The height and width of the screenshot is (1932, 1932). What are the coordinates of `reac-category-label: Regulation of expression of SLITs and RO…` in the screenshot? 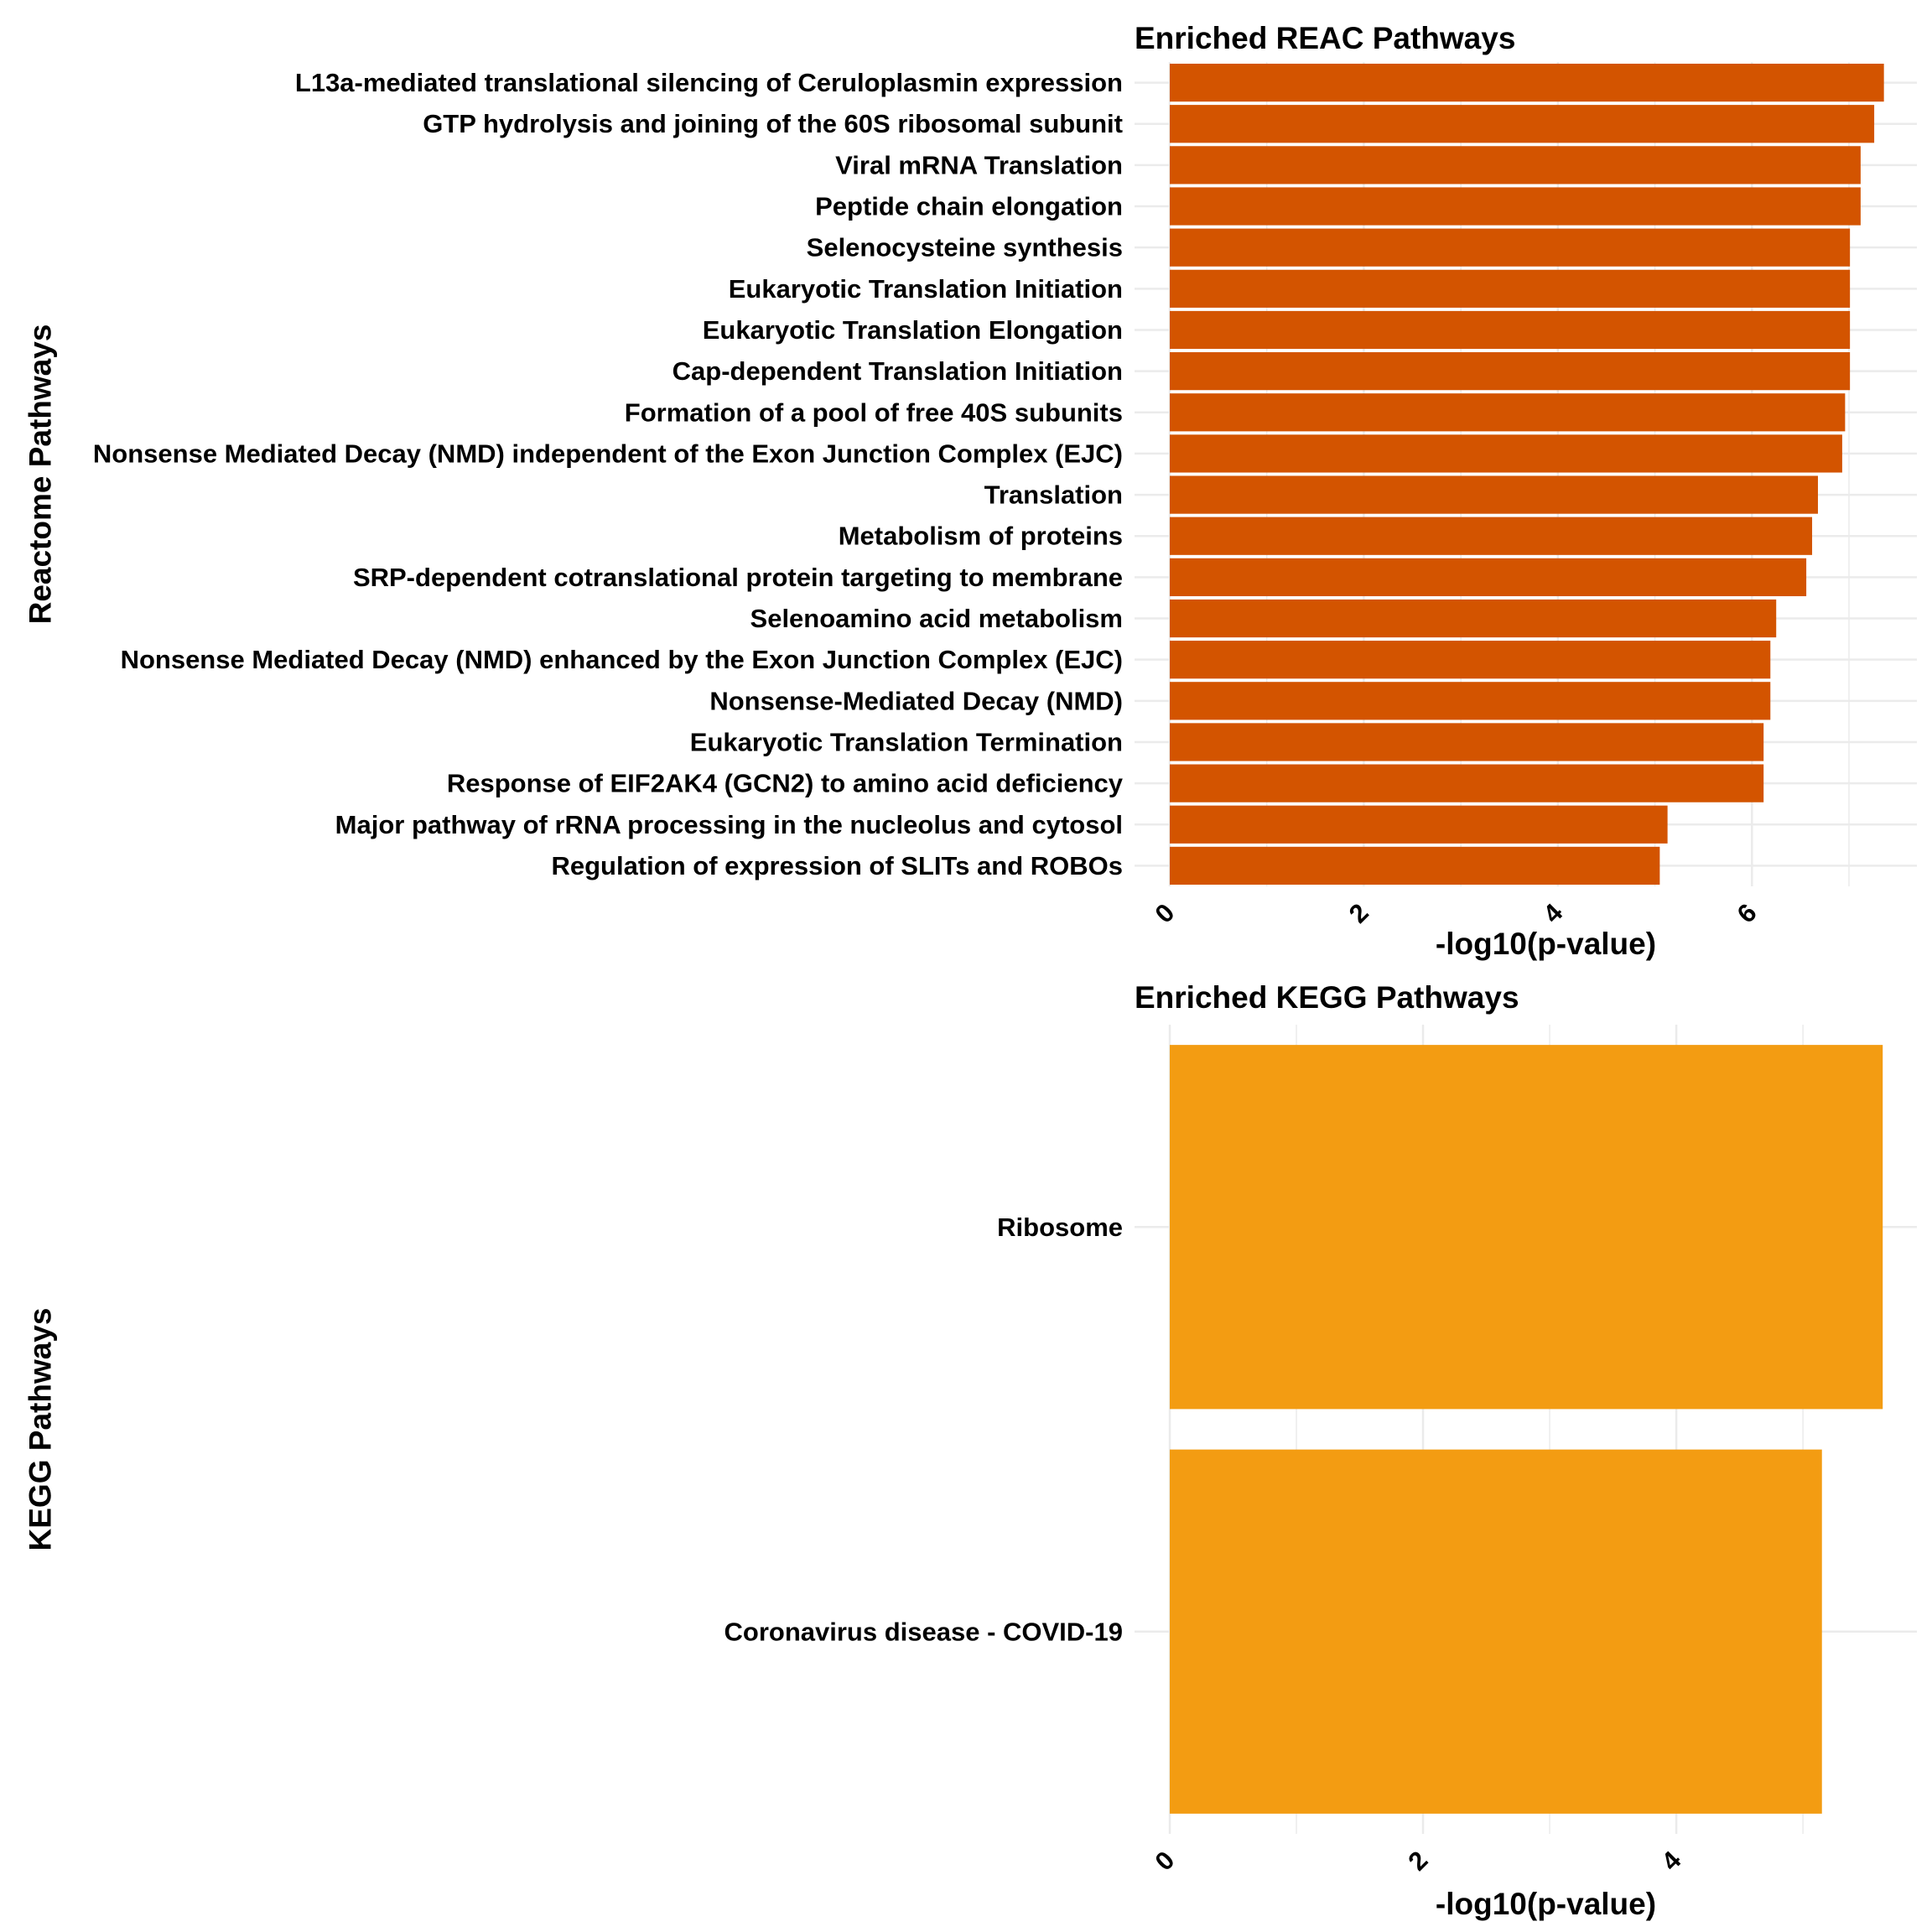 It's located at (837, 865).